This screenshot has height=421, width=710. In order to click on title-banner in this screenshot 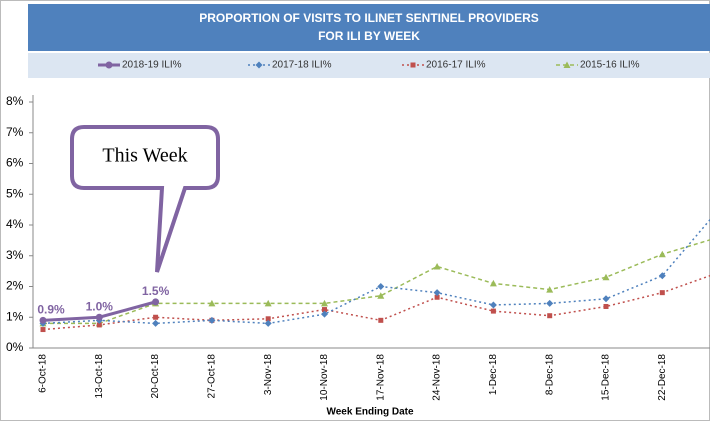, I will do `click(369, 27)`.